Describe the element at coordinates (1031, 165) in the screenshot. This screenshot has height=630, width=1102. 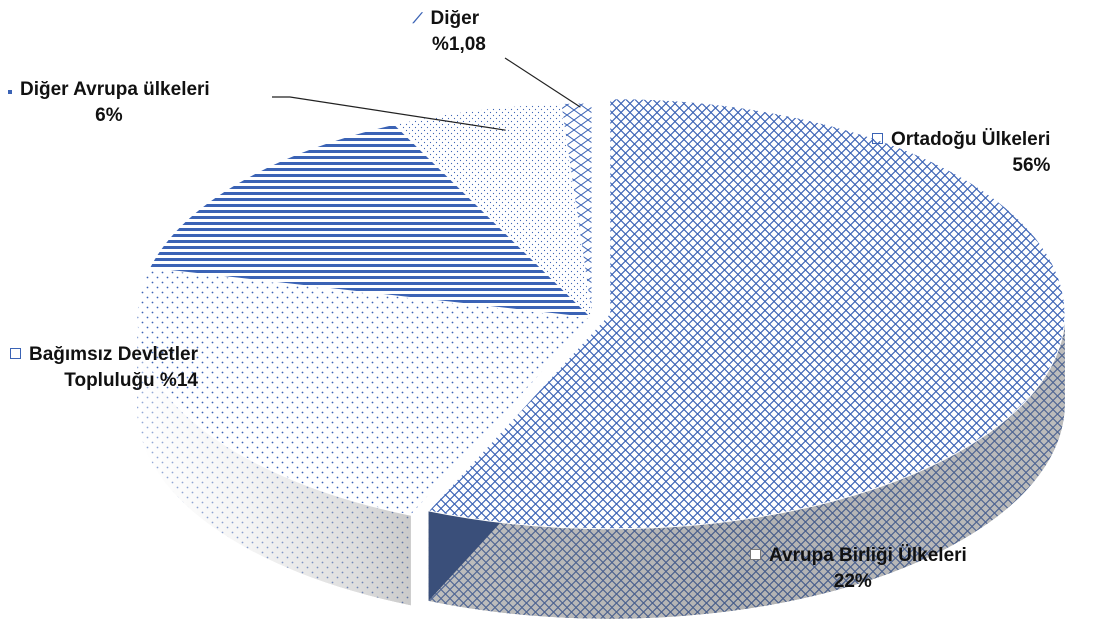
I see `label-ortadogu-value: 56%` at that location.